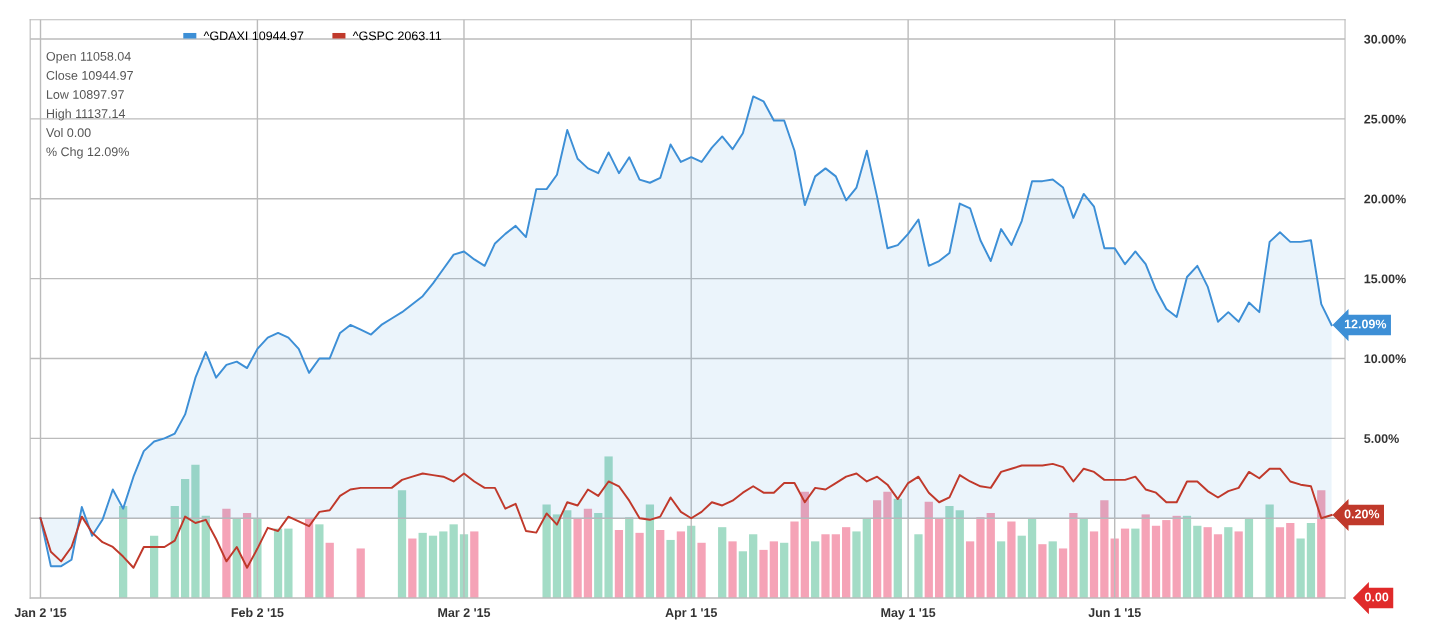  Describe the element at coordinates (1114, 613) in the screenshot. I see `x-tick-label: Jun 1 '15` at that location.